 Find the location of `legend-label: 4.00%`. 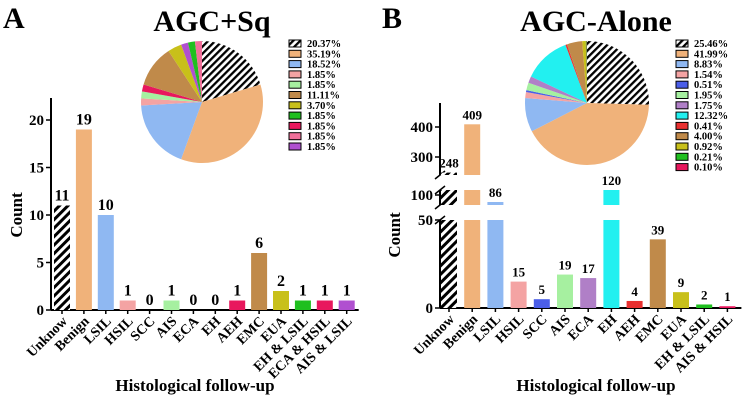

legend-label: 4.00% is located at coordinates (708, 137).